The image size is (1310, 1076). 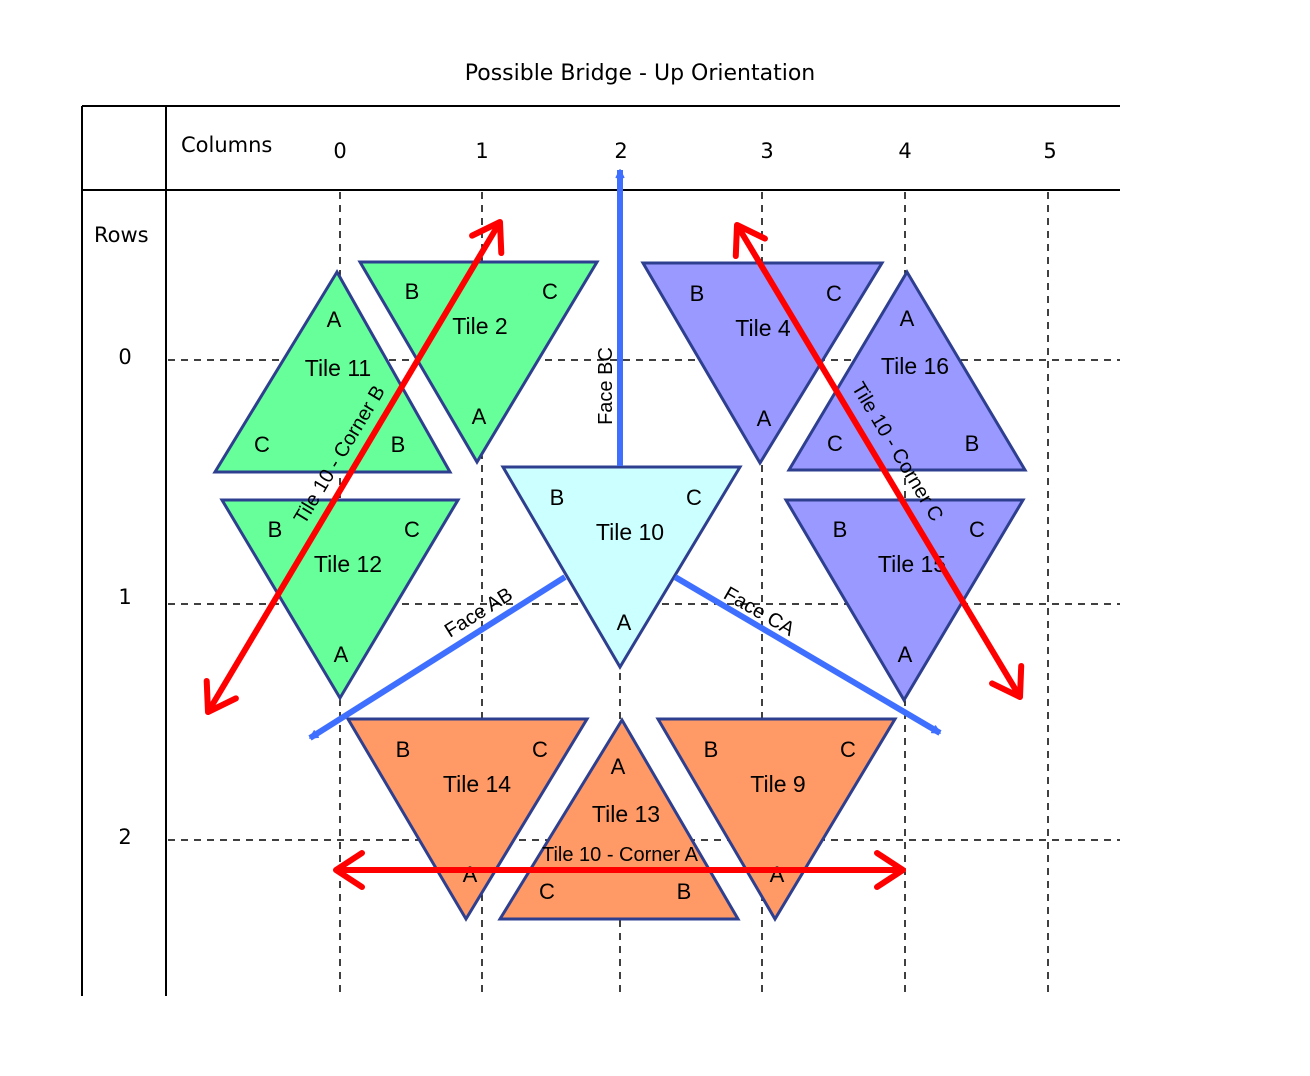 I want to click on row-number: 1, so click(x=124, y=597).